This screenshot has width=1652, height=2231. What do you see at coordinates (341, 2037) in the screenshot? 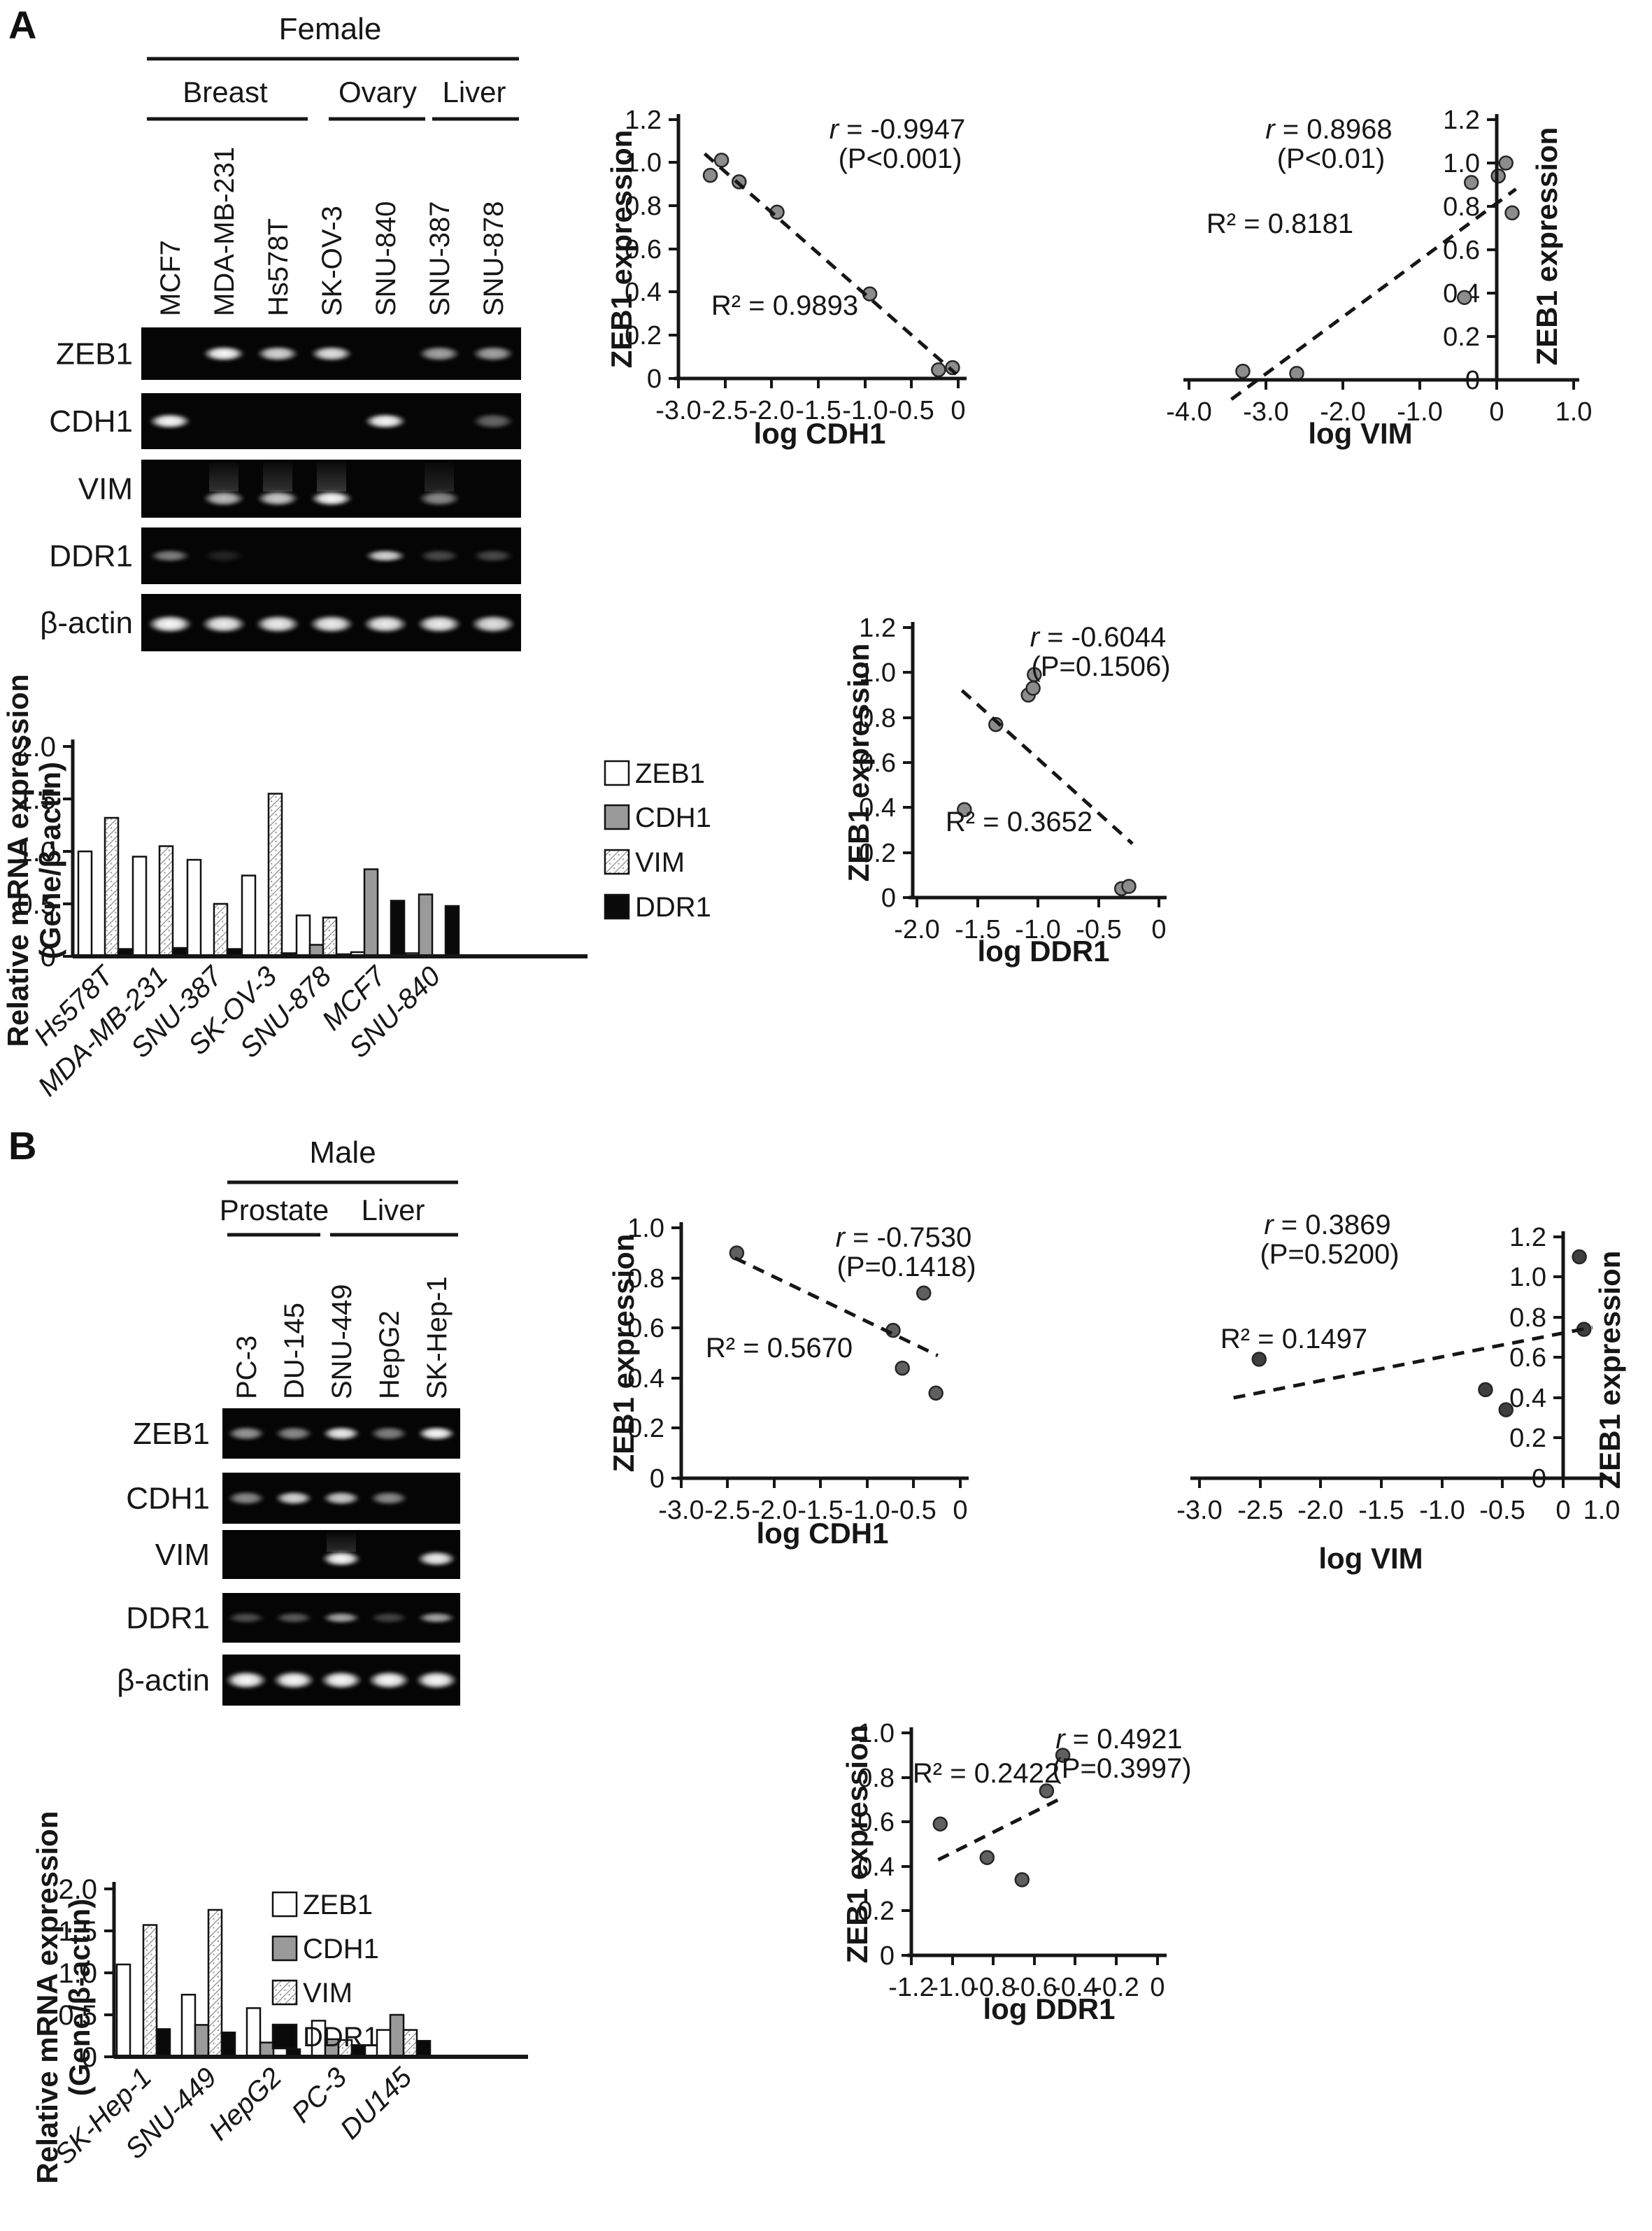
I see `legend-label: DDR1` at bounding box center [341, 2037].